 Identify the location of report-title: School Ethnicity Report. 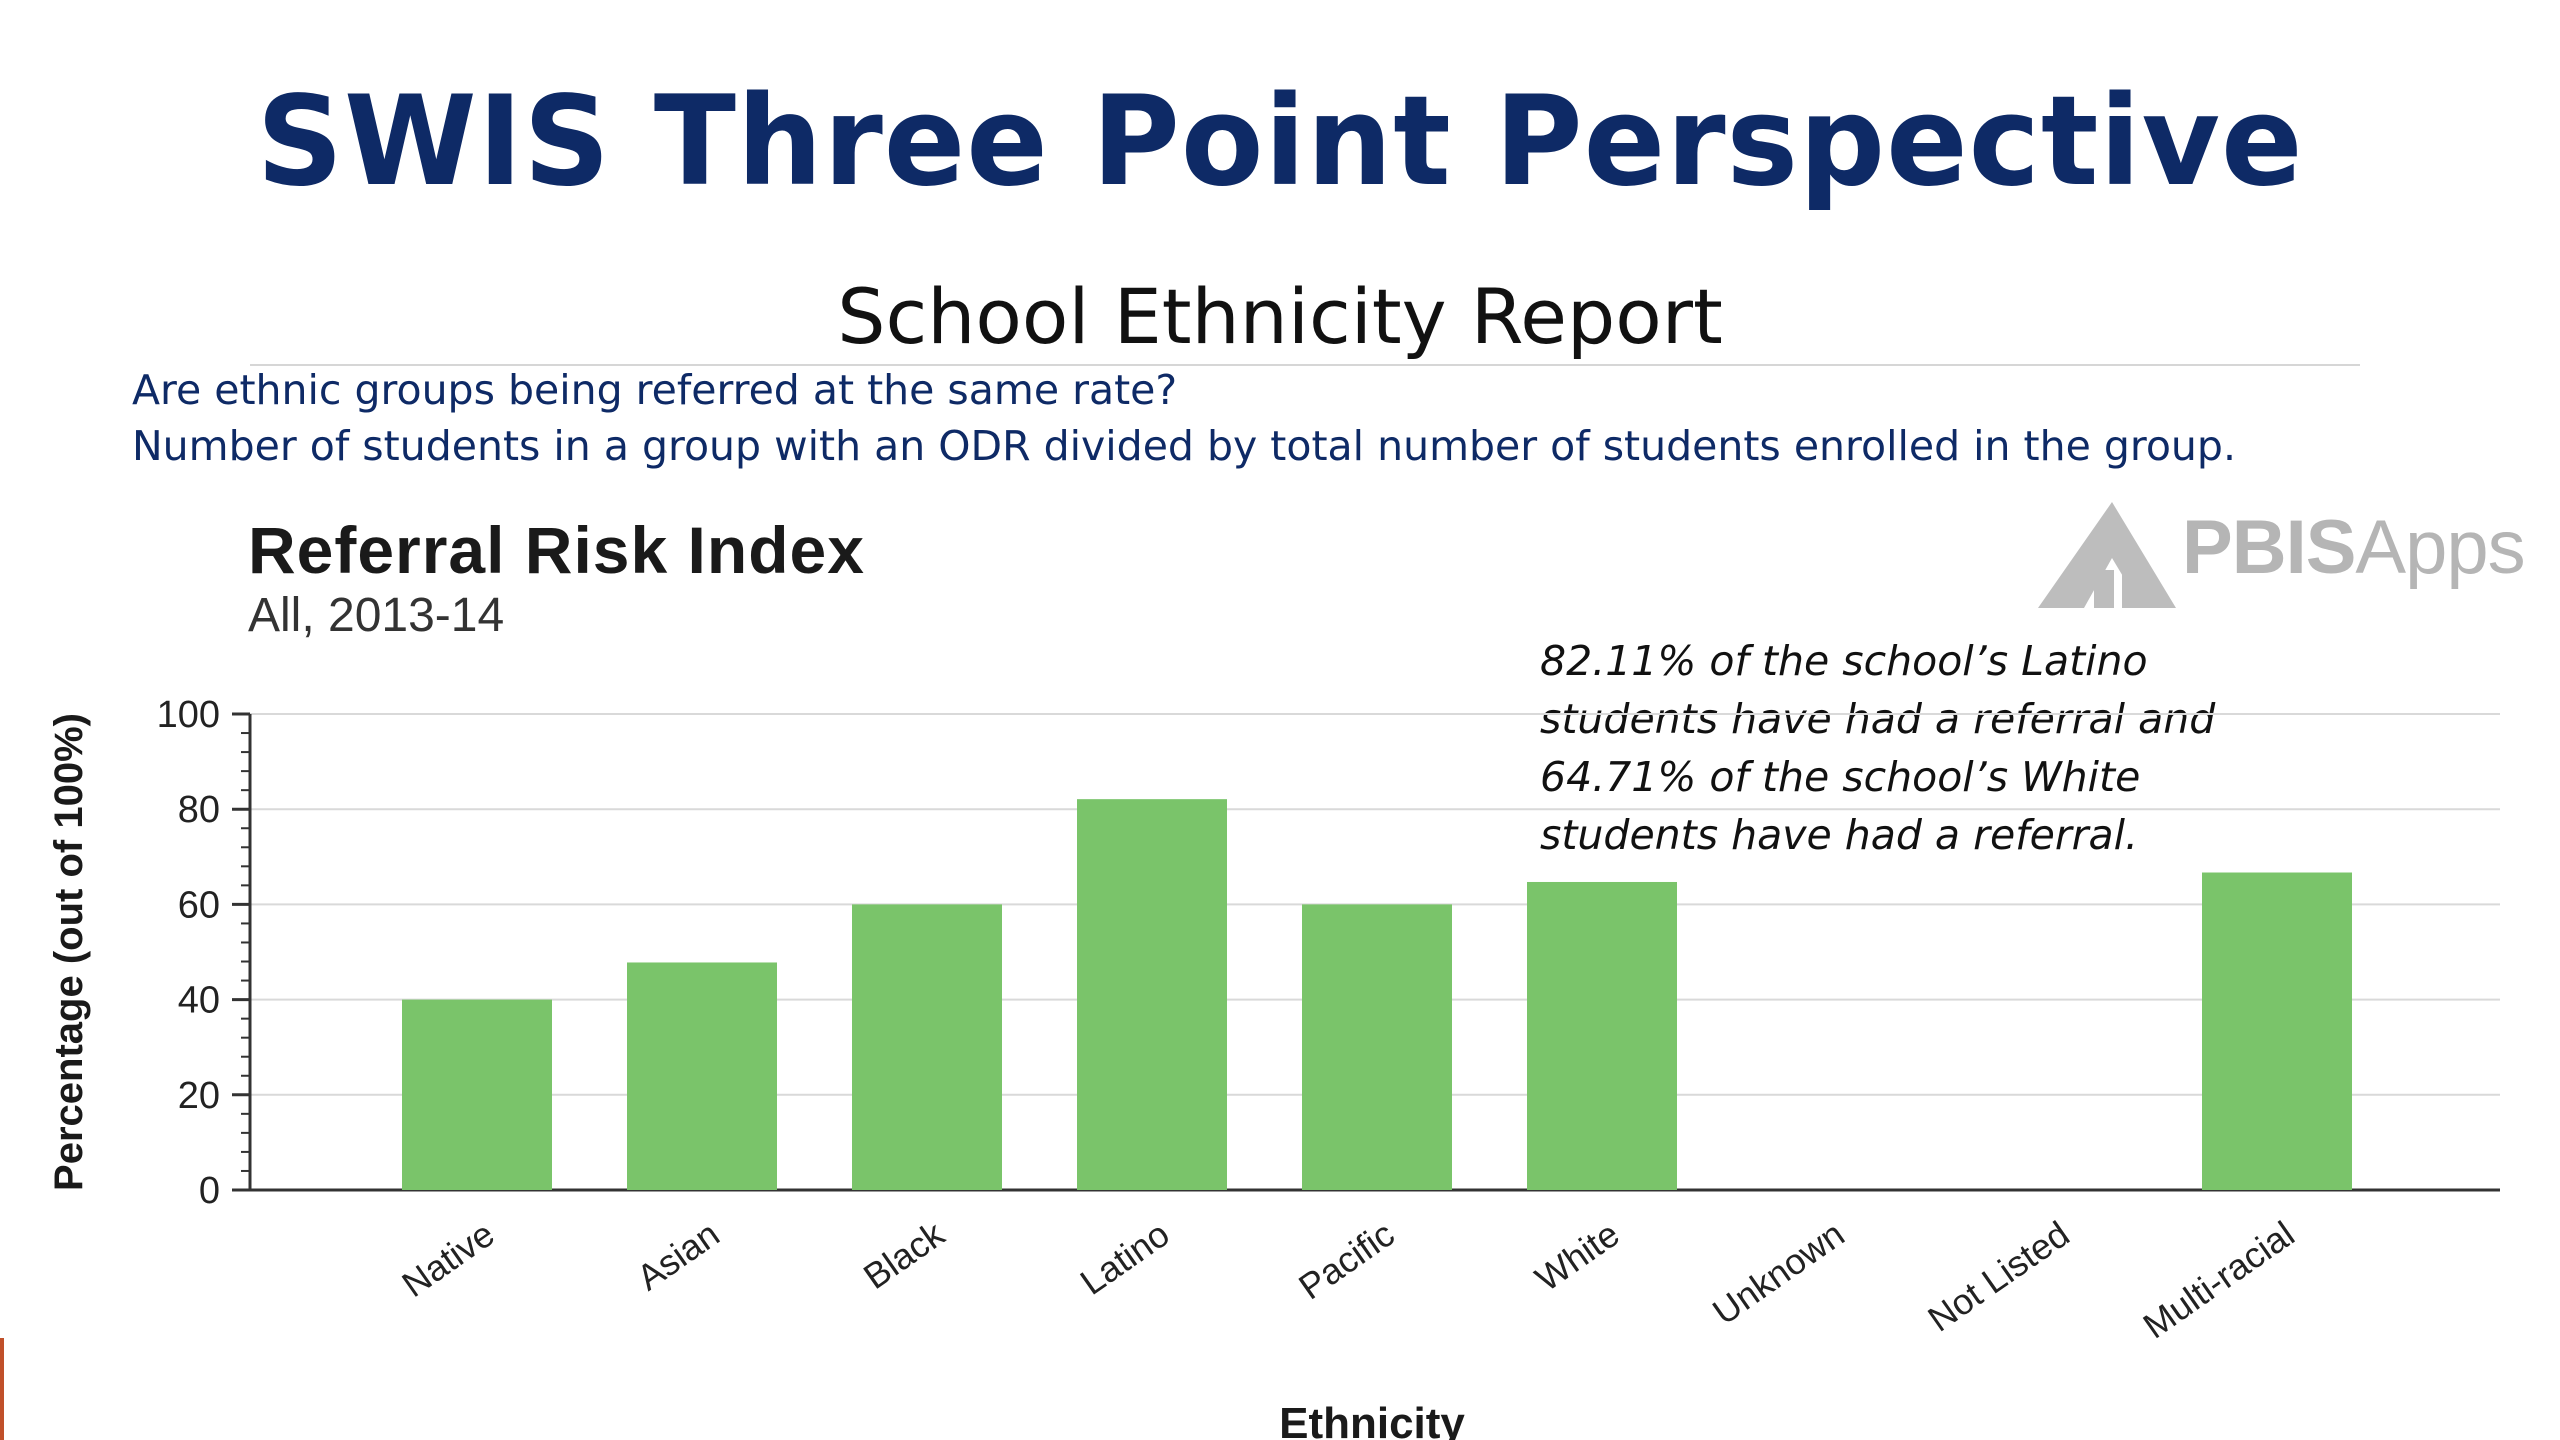
(1280, 316).